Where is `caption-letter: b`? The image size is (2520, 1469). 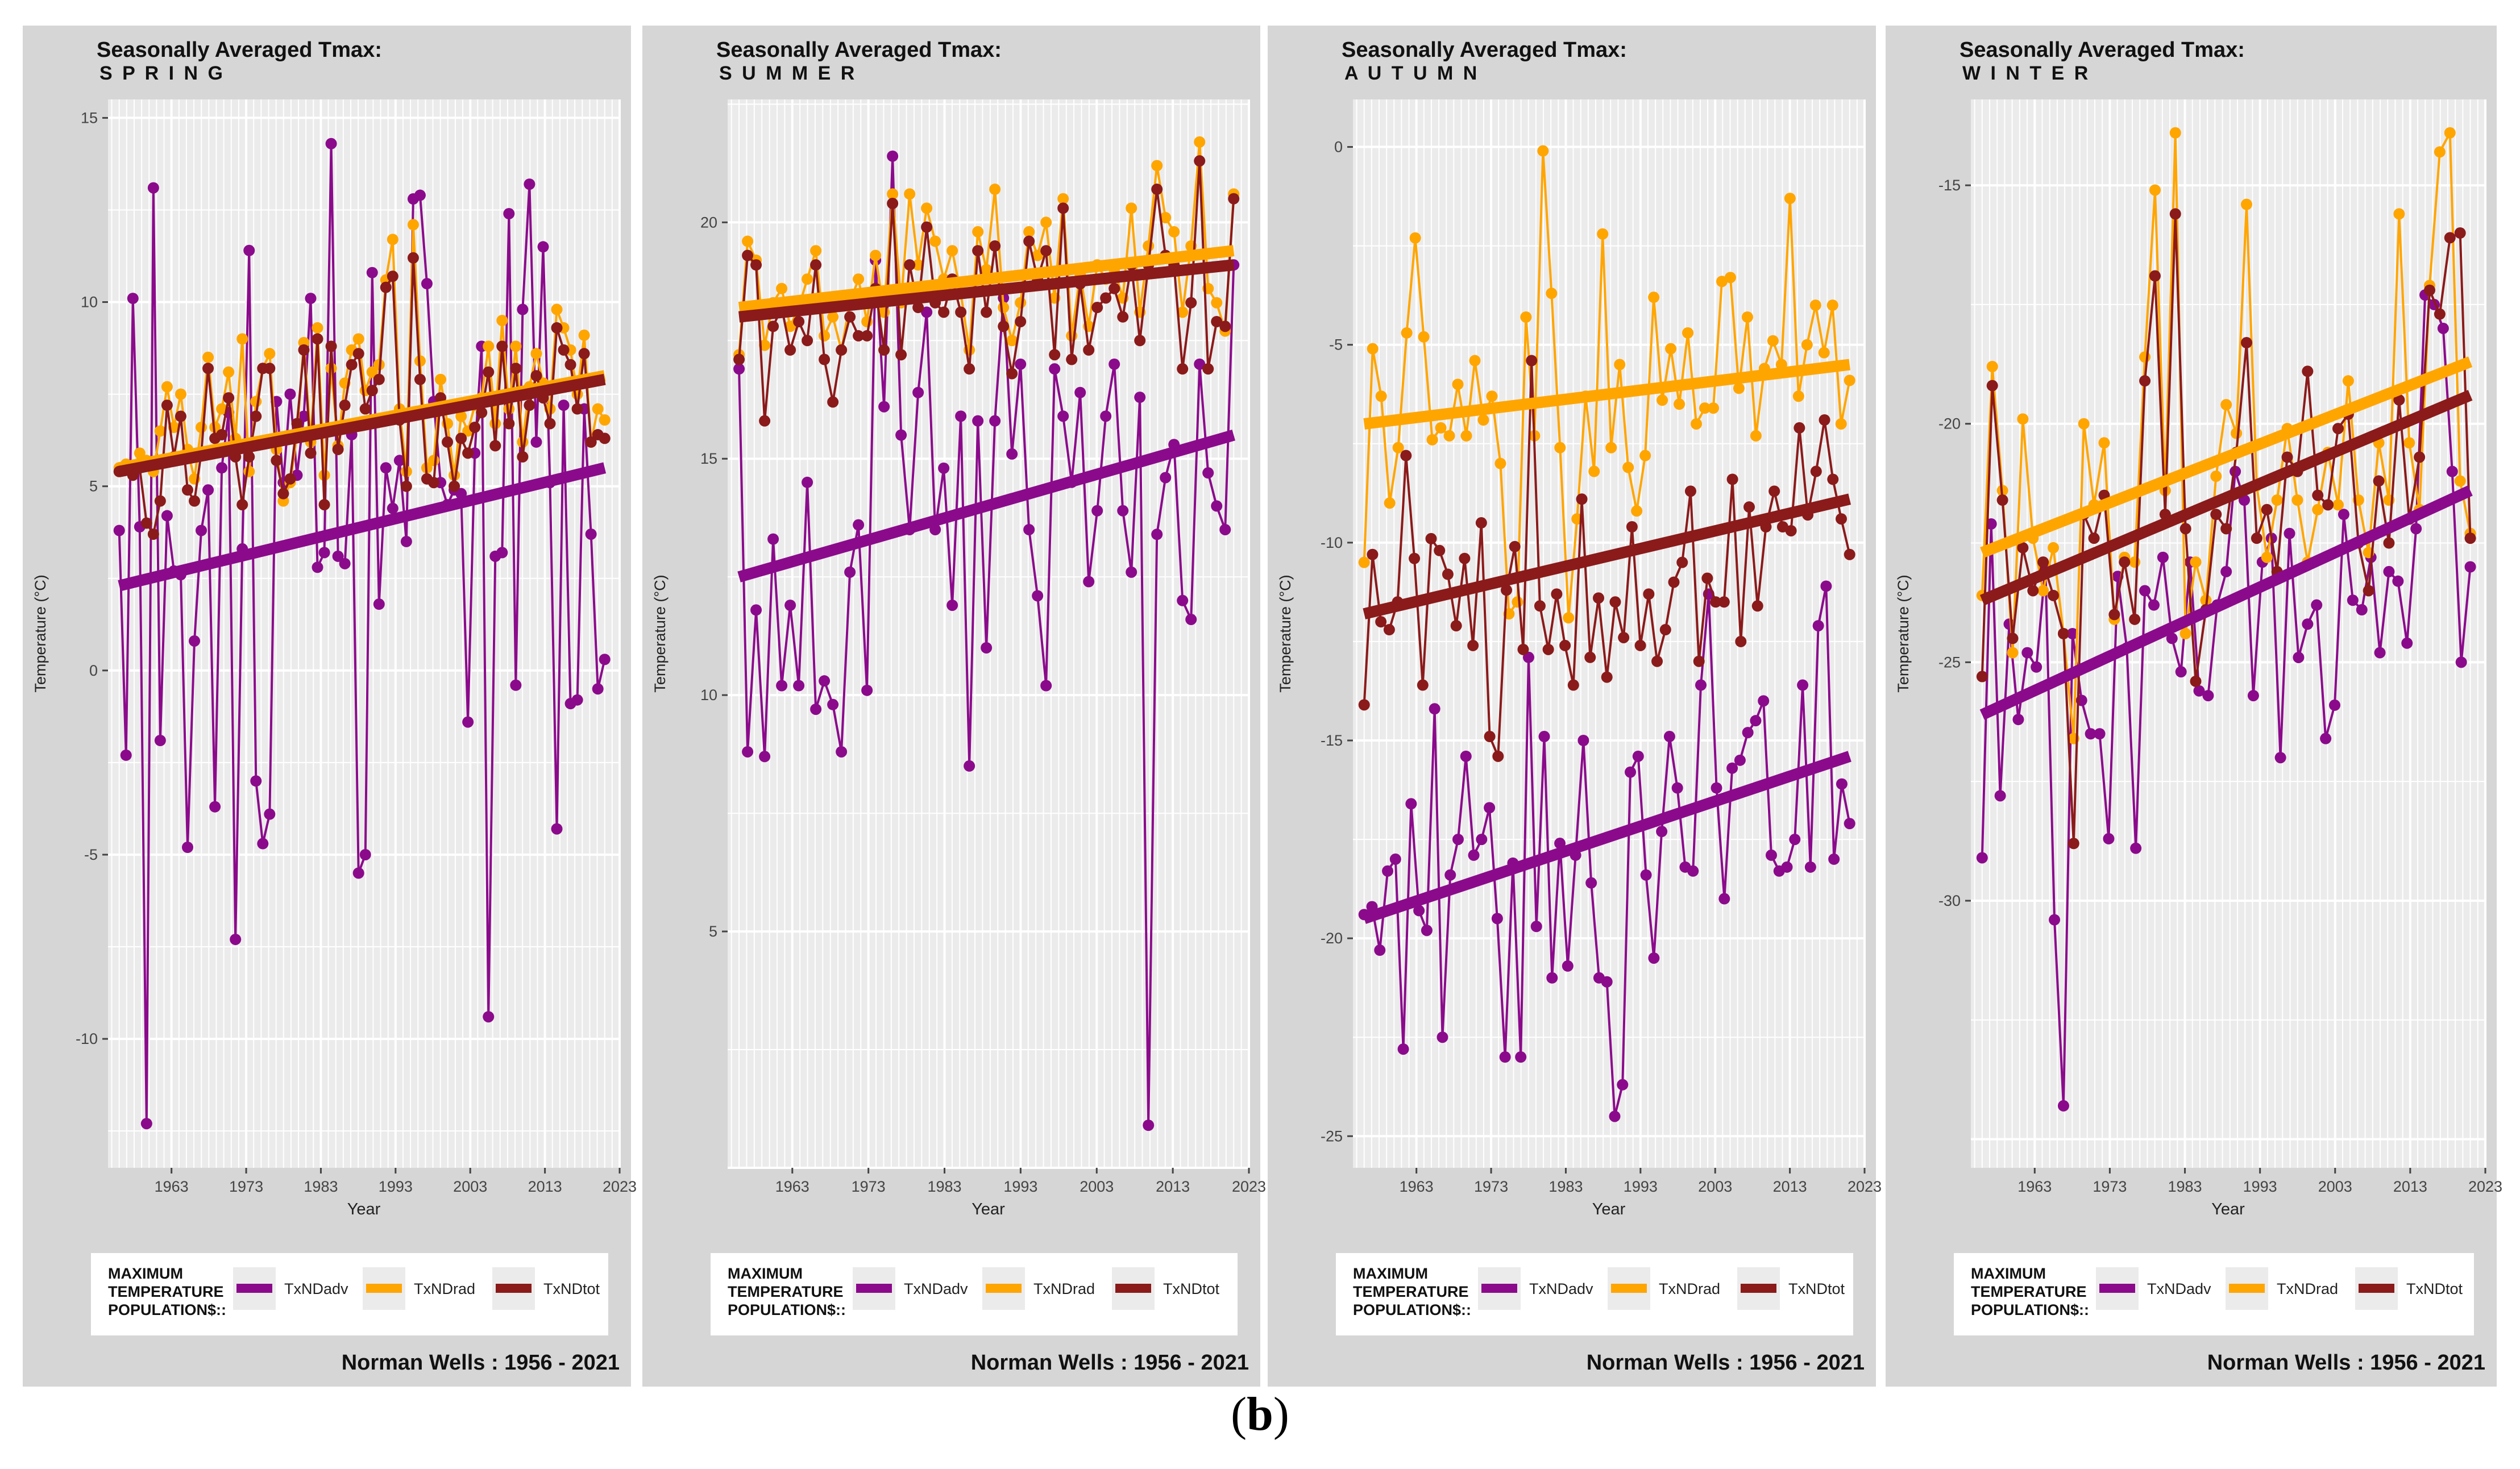 caption-letter: b is located at coordinates (1260, 1414).